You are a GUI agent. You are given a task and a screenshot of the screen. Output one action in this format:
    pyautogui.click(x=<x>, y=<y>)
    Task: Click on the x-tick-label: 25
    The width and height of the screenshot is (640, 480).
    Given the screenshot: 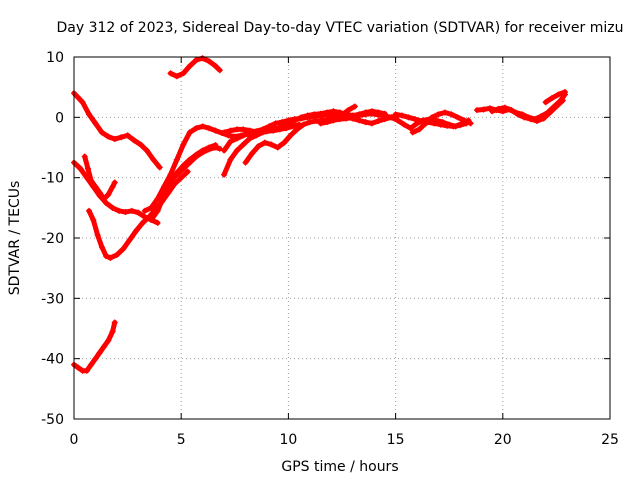 What is the action you would take?
    pyautogui.click(x=610, y=440)
    